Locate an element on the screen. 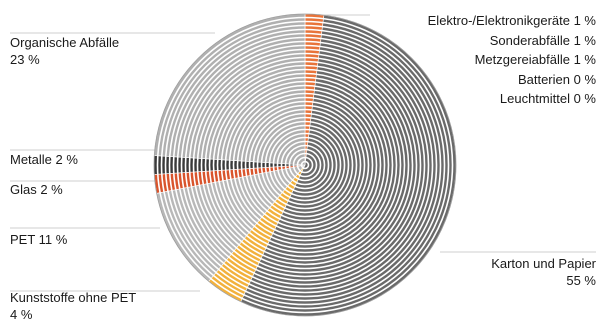 This screenshot has height=325, width=607. label-sonderabfälle: Sonderabfälle 1 % is located at coordinates (543, 40).